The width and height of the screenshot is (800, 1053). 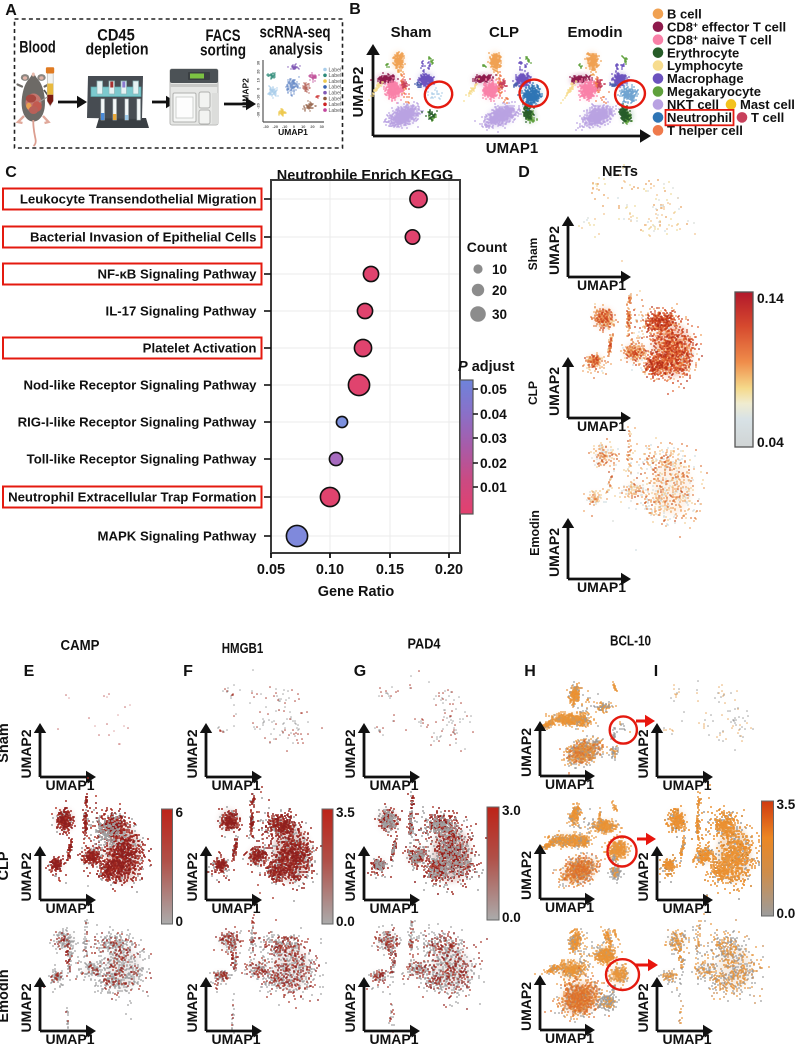 I want to click on svg-text:Leukocyte Transendothelial Mig: Leukocyte Transendothelial Migration, so click(x=138, y=199).